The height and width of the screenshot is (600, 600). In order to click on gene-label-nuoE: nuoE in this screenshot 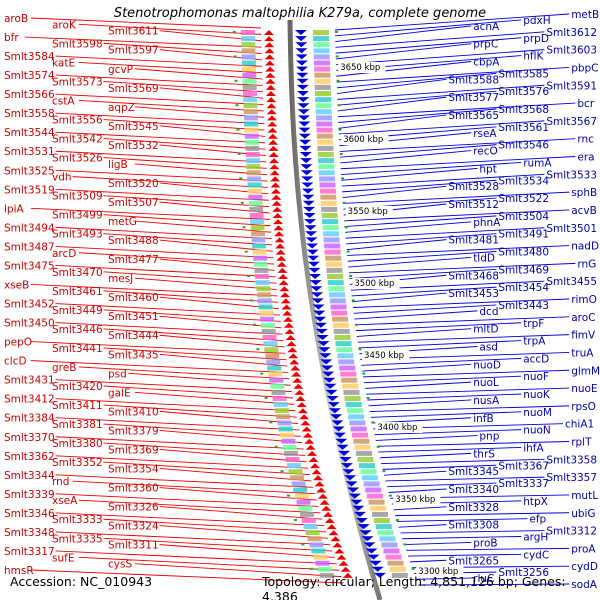, I will do `click(584, 389)`.